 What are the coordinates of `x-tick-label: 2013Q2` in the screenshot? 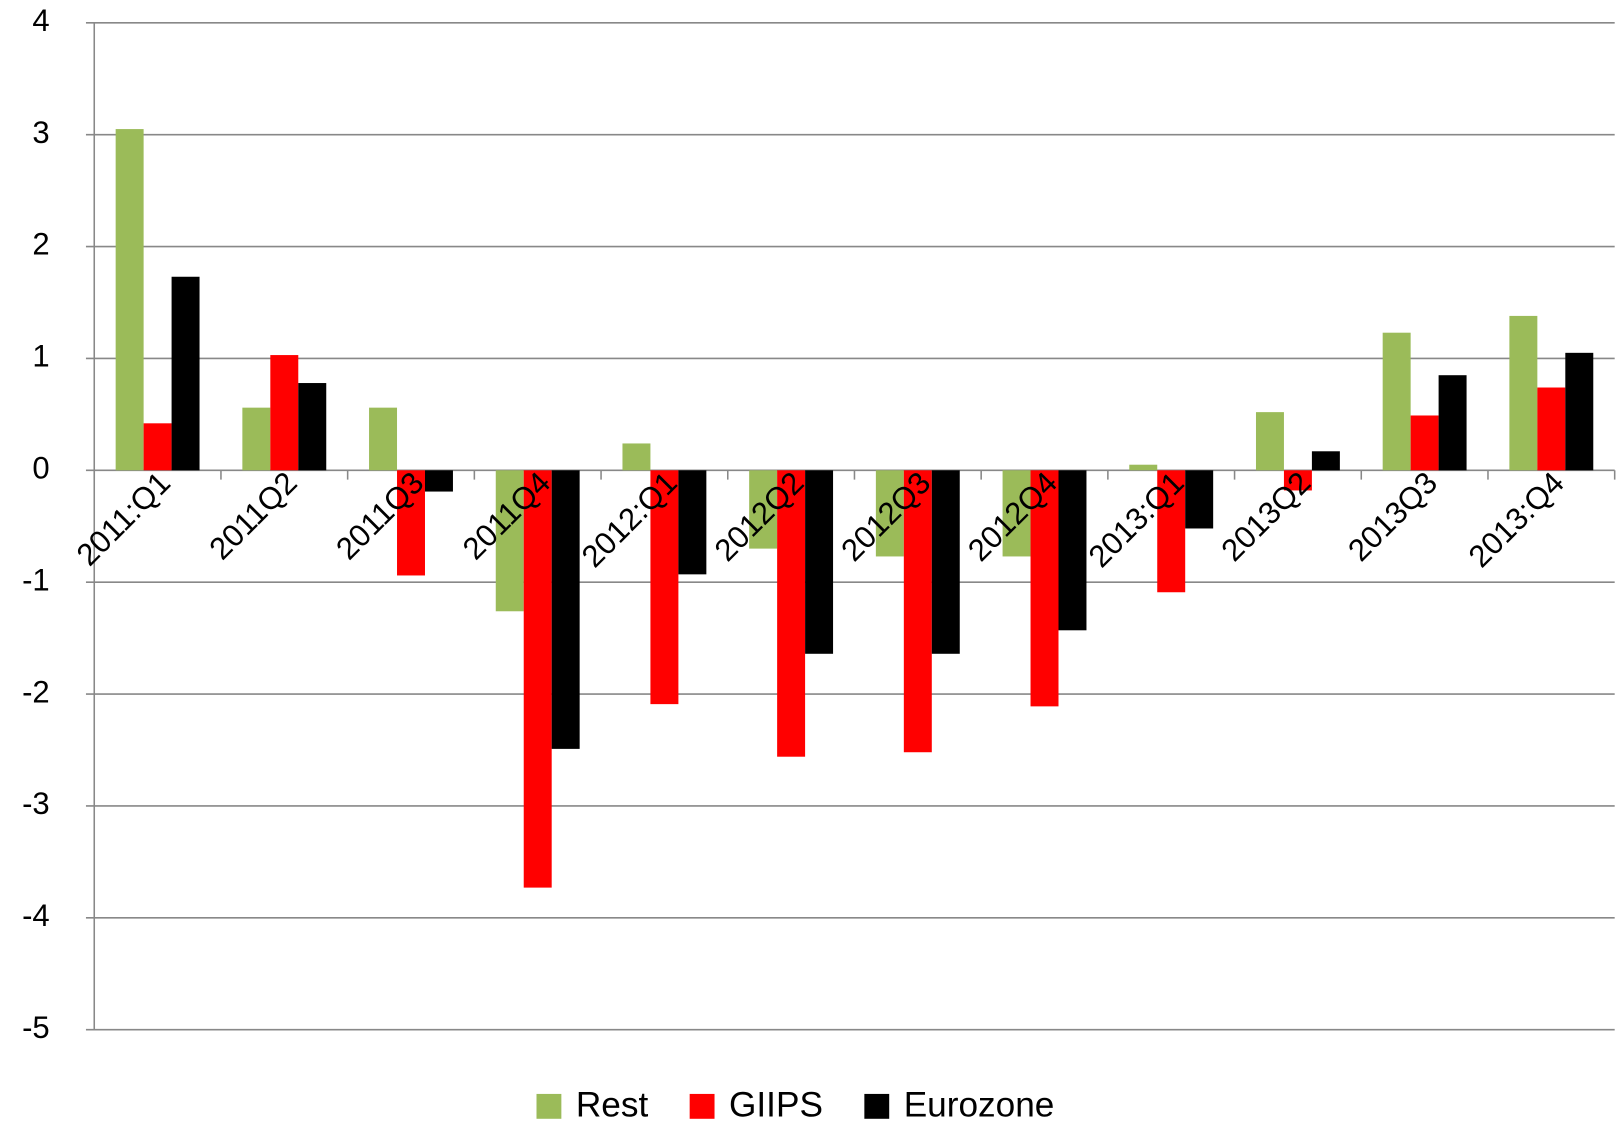 It's located at (1265, 516).